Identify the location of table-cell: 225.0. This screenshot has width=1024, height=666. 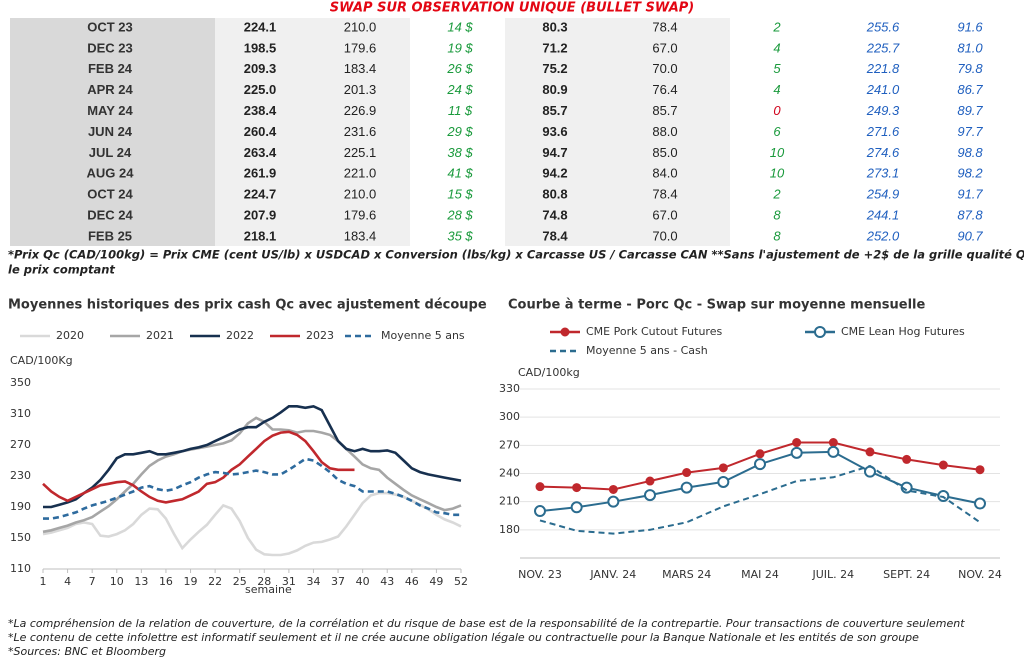
(260, 89).